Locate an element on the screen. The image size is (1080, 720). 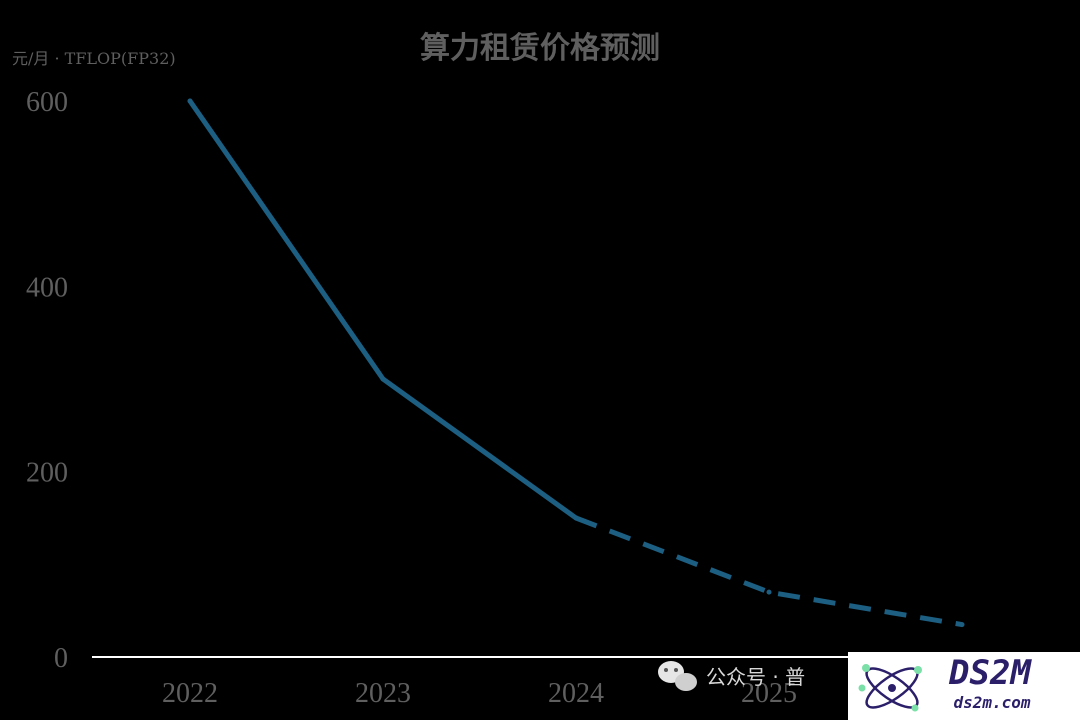
series-line-forecast is located at coordinates (769, 571).